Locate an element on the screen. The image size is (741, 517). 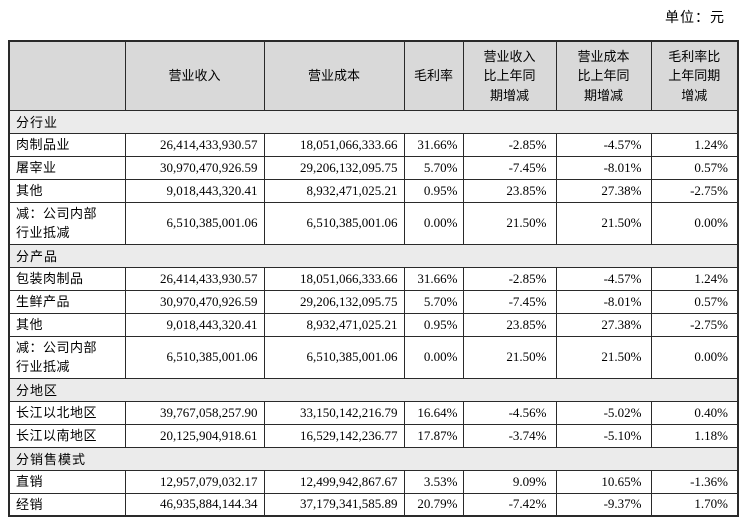
header-margin-yoy: 毛利率比 上年同期 增减 is located at coordinates (694, 75).